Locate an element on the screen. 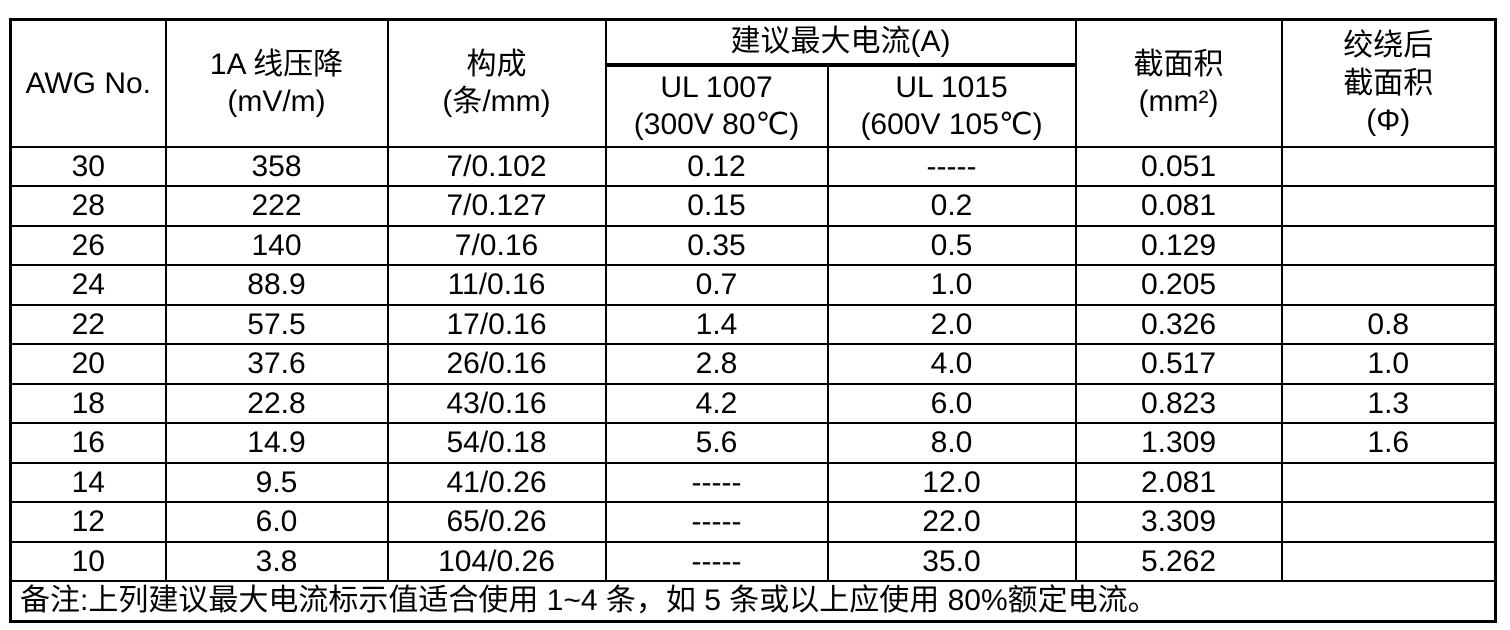 This screenshot has height=630, width=1510. cell-construction: 17/0.16 is located at coordinates (496, 324).